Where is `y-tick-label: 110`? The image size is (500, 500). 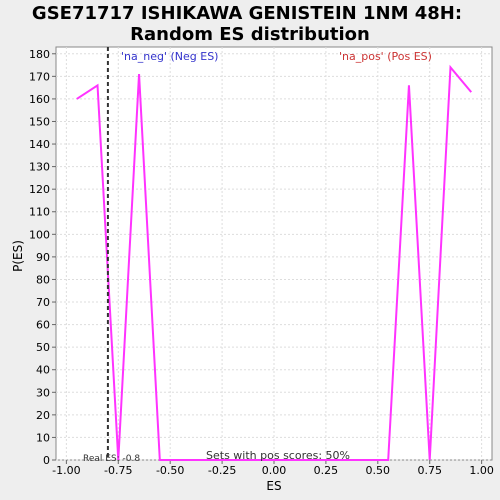 y-tick-label: 110 is located at coordinates (39, 212).